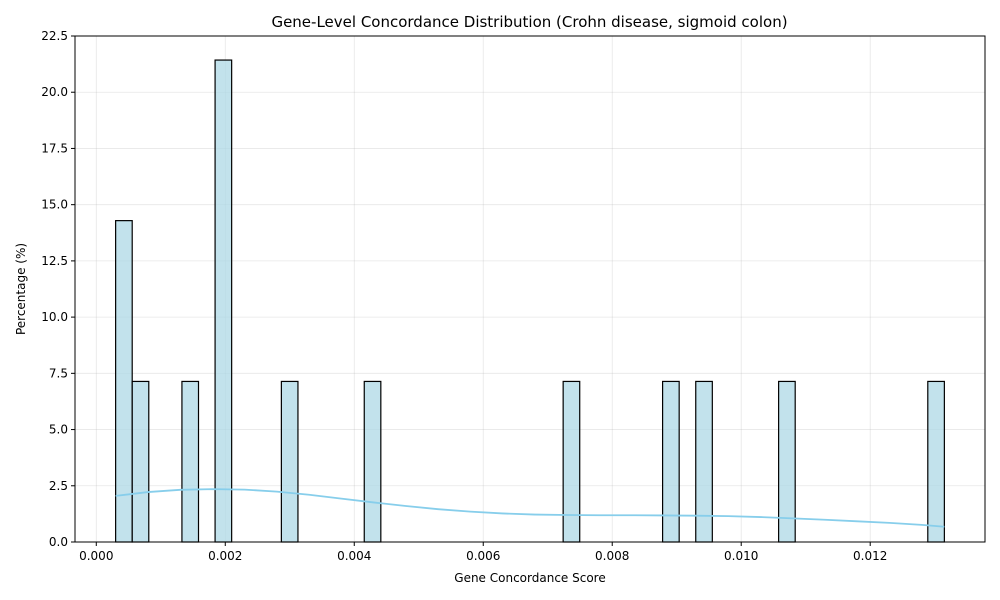 This screenshot has height=600, width=1000. What do you see at coordinates (54, 148) in the screenshot?
I see `y-tick-label: 17.5` at bounding box center [54, 148].